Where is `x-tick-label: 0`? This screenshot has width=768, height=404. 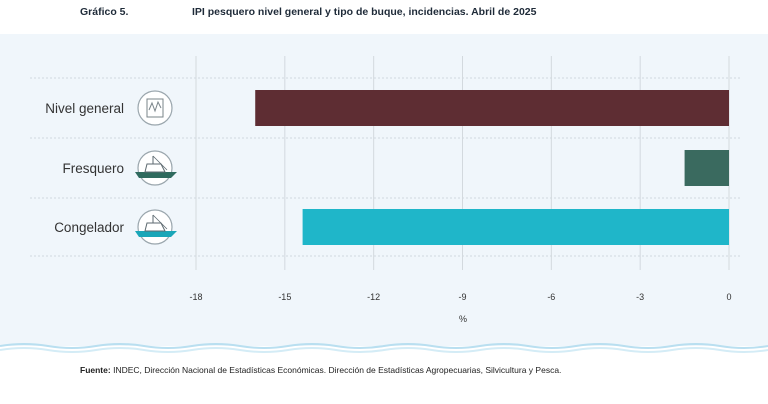 x-tick-label: 0 is located at coordinates (728, 297).